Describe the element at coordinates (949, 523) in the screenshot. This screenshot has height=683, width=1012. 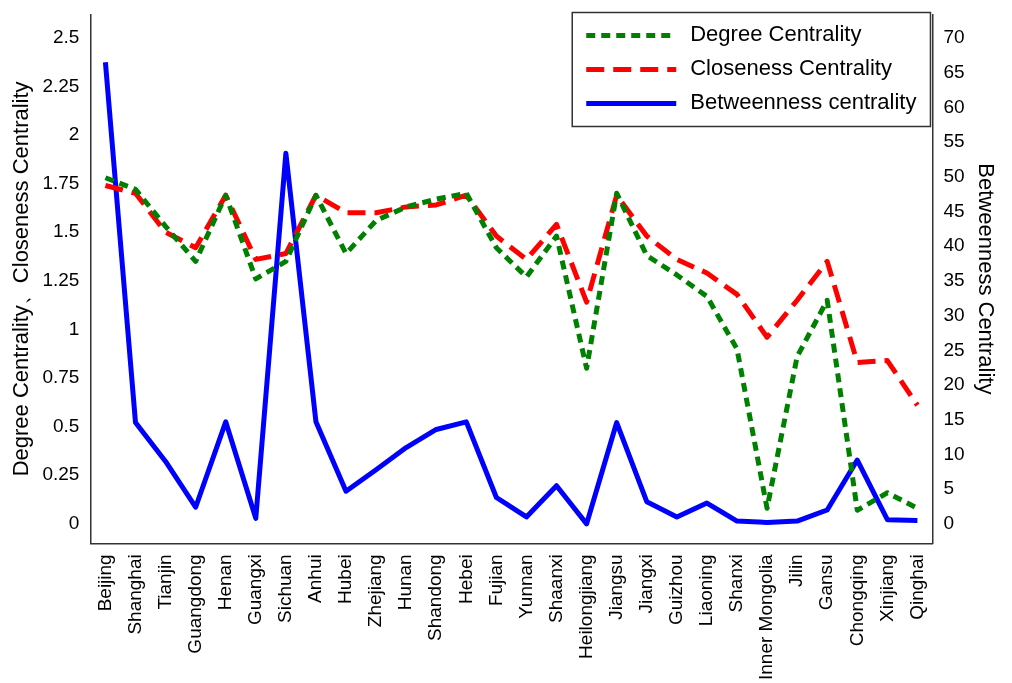
I see `y2-tick-label: 0` at that location.